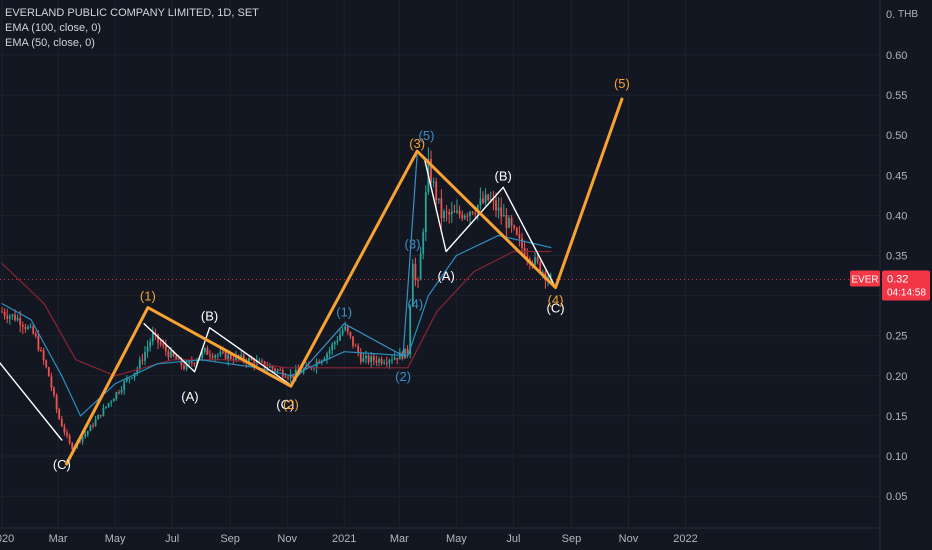  What do you see at coordinates (685, 539) in the screenshot?
I see `time-axis-label: 2022` at bounding box center [685, 539].